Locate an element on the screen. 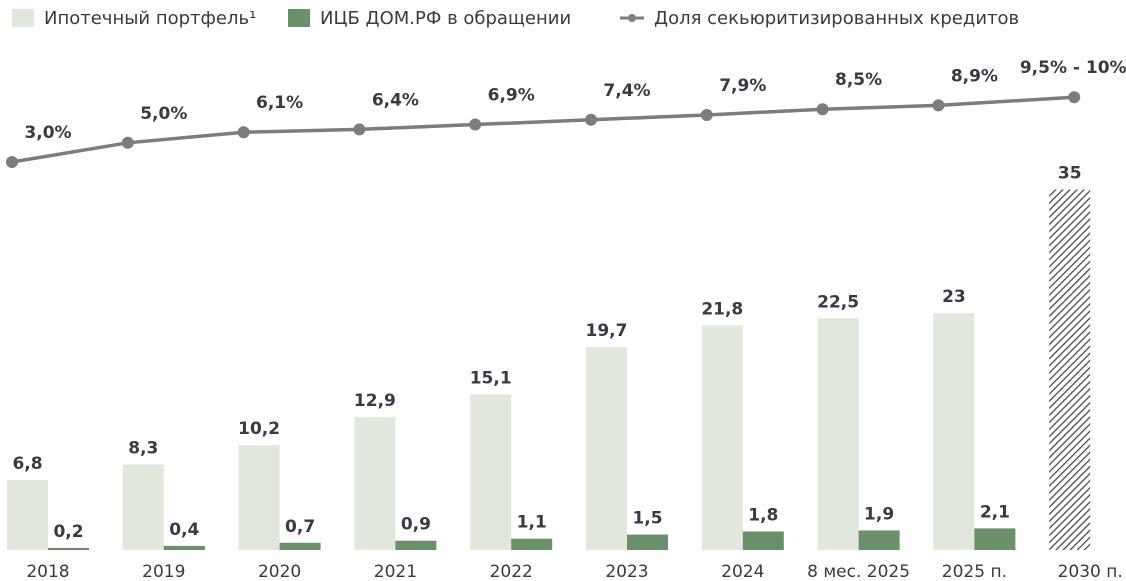  value-label: 15,1 is located at coordinates (491, 378).